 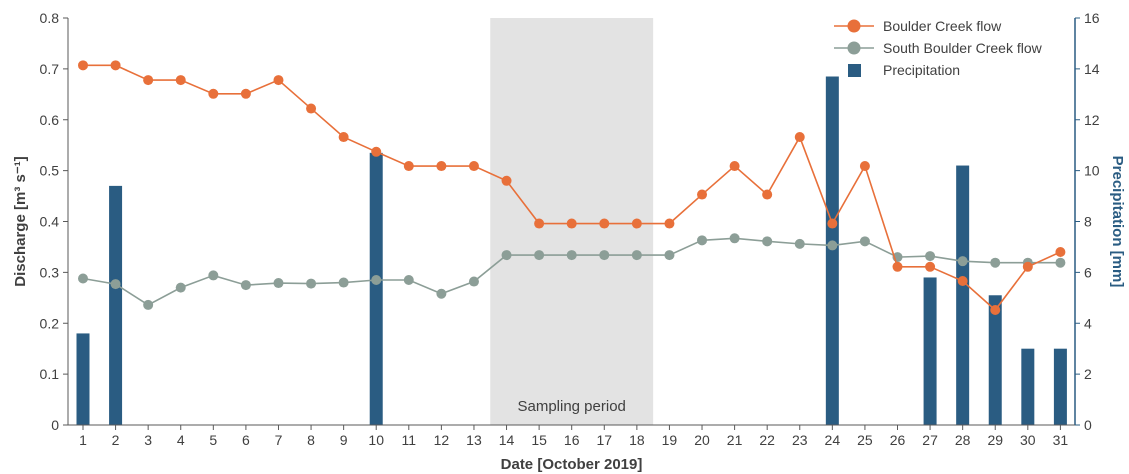 What do you see at coordinates (344, 440) in the screenshot?
I see `x-tick-label: 9` at bounding box center [344, 440].